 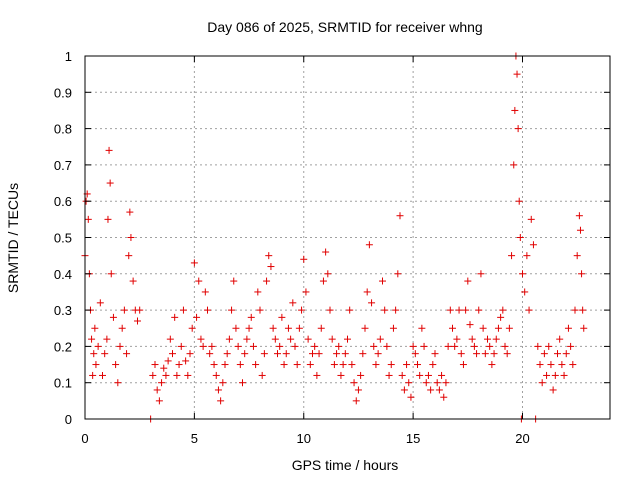 I want to click on x-tick-label: 0, so click(x=84, y=438).